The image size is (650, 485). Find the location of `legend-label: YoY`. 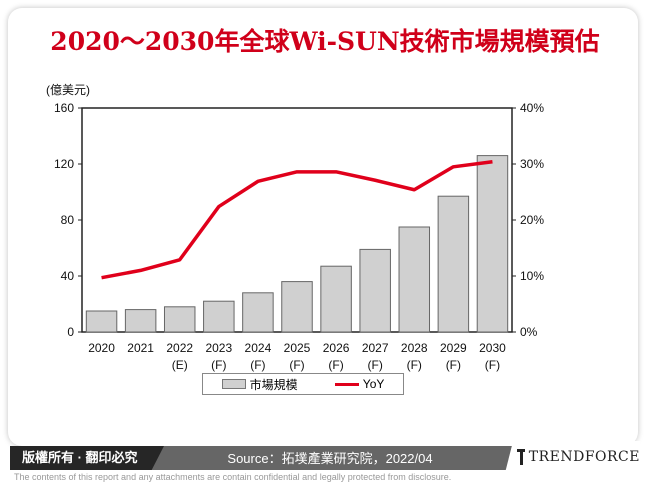

legend-label: YoY is located at coordinates (373, 384).